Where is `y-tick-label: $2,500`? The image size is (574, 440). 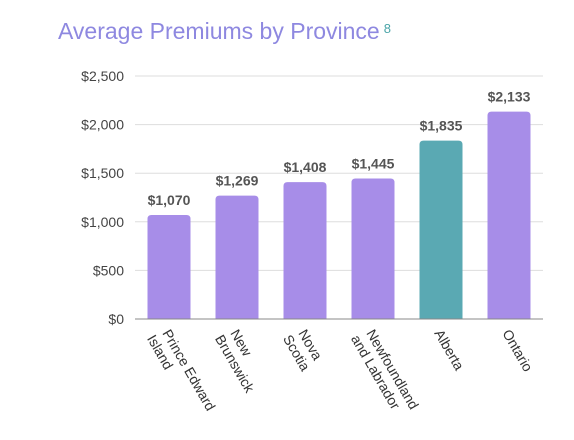 y-tick-label: $2,500 is located at coordinates (102, 76).